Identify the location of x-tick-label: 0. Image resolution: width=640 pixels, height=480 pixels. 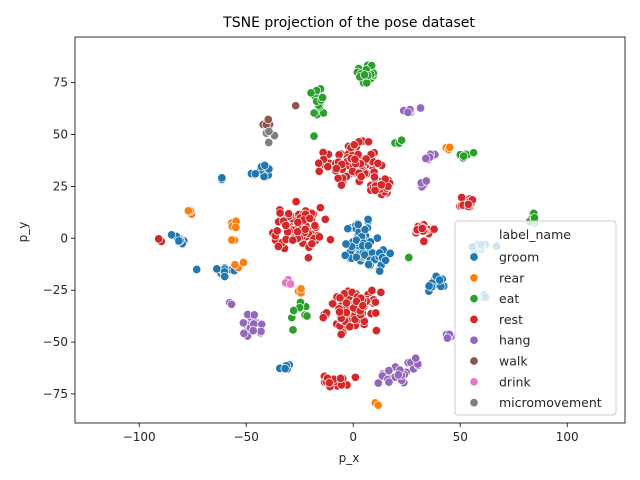
(353, 437).